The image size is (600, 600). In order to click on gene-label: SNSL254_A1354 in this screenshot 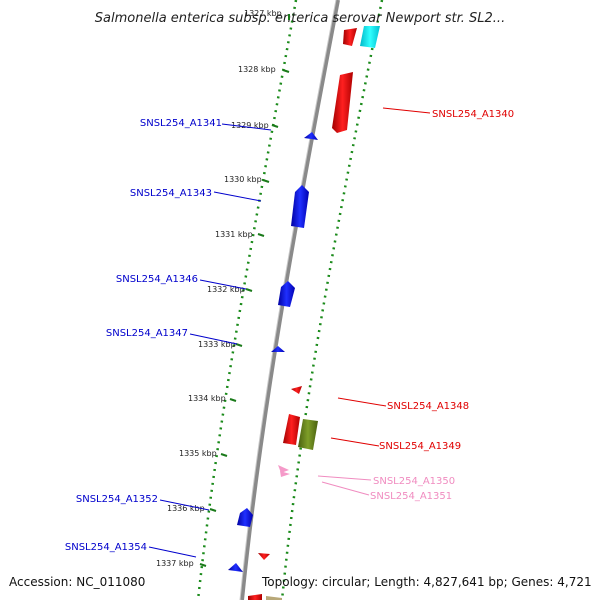, I will do `click(106, 547)`.